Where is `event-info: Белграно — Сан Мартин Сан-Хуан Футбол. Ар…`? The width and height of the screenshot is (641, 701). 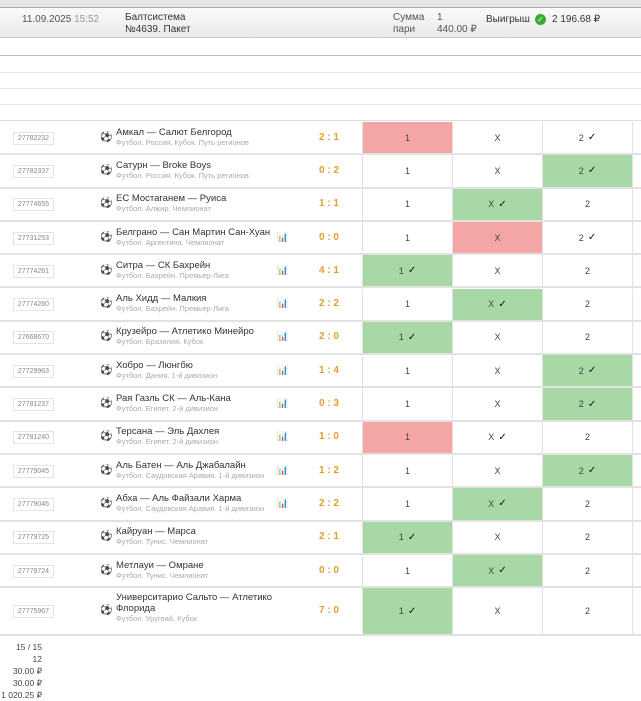 event-info: Белграно — Сан Мартин Сан-Хуан Футбол. Ар… is located at coordinates (196, 237).